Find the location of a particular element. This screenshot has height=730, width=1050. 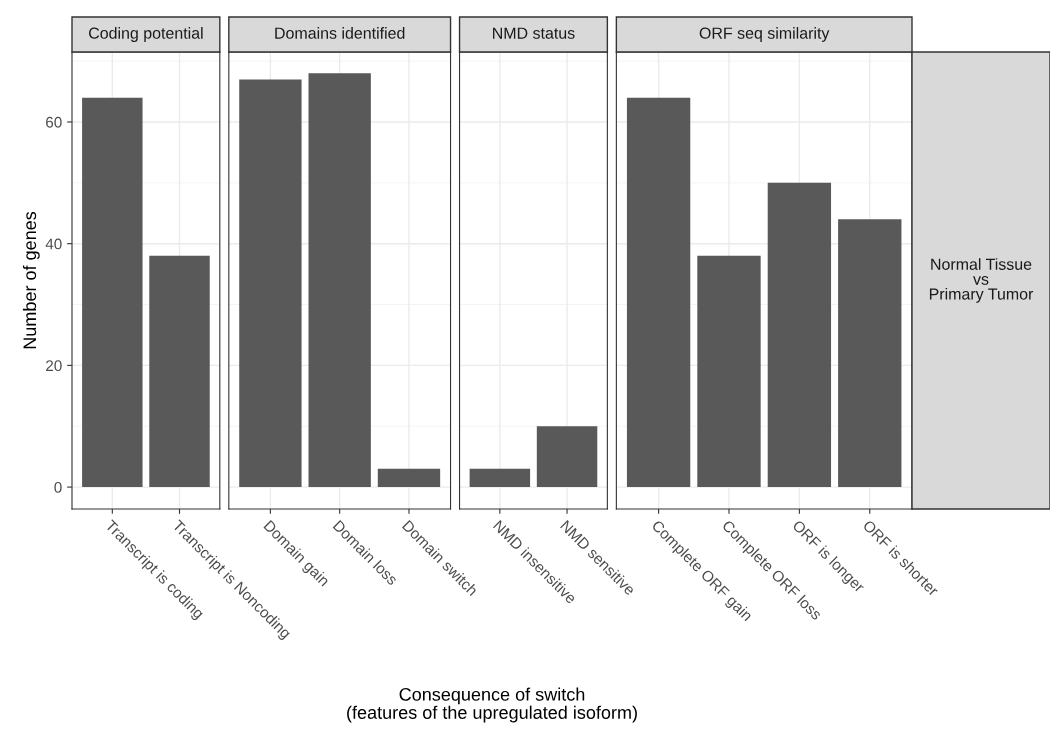

chart-title: NMD status is located at coordinates (534, 33).